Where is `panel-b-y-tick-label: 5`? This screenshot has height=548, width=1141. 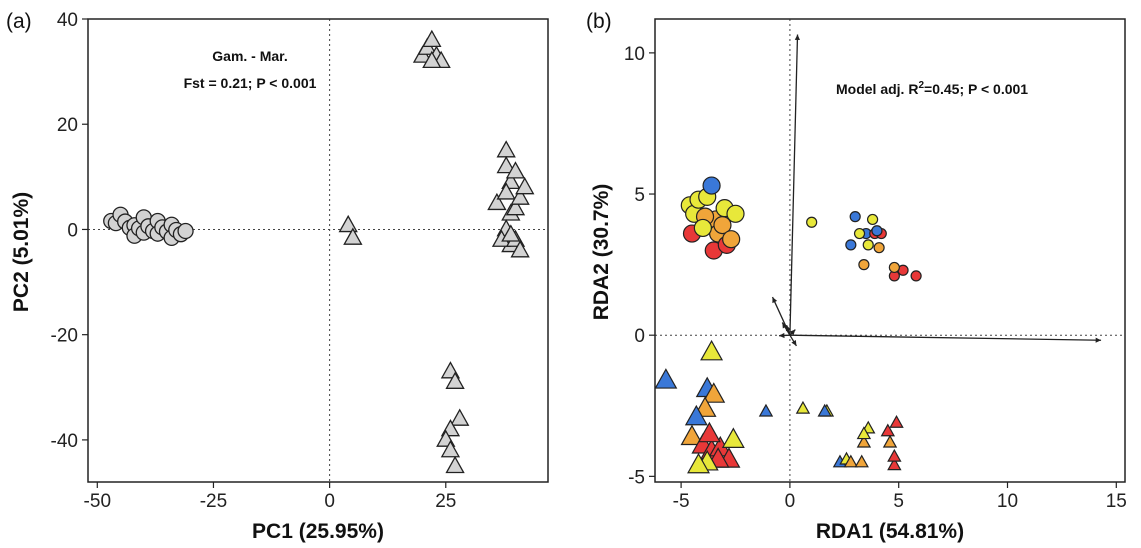
panel-b-y-tick-label: 5 is located at coordinates (639, 195).